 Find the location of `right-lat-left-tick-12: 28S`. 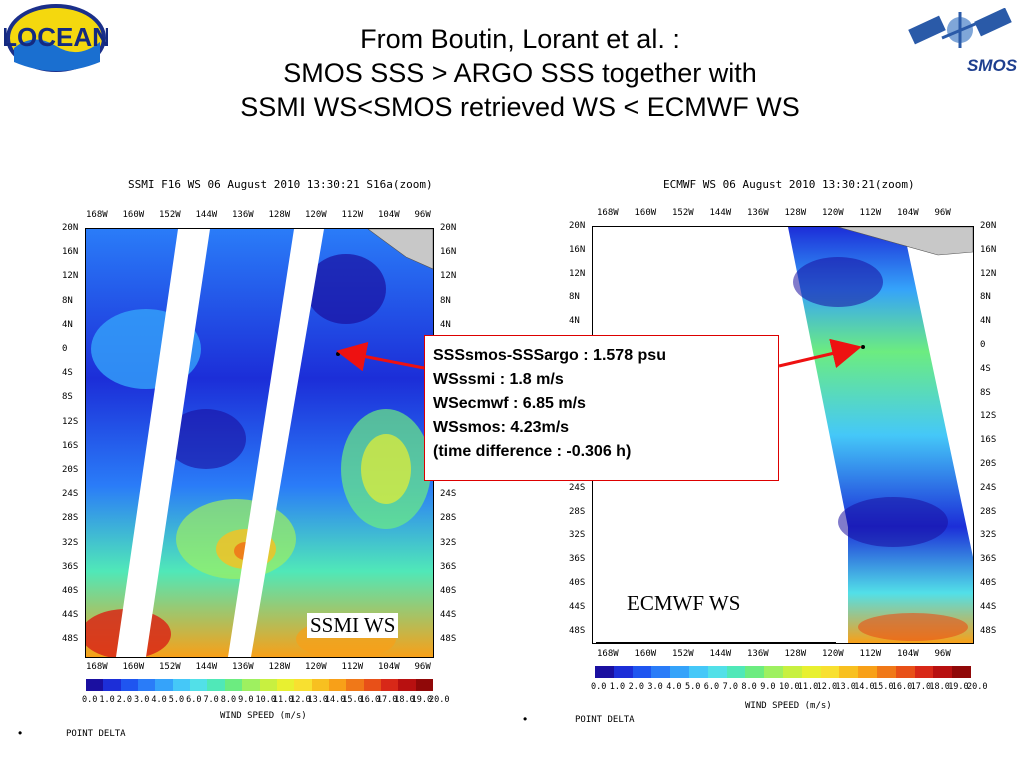

right-lat-left-tick-12: 28S is located at coordinates (577, 511).